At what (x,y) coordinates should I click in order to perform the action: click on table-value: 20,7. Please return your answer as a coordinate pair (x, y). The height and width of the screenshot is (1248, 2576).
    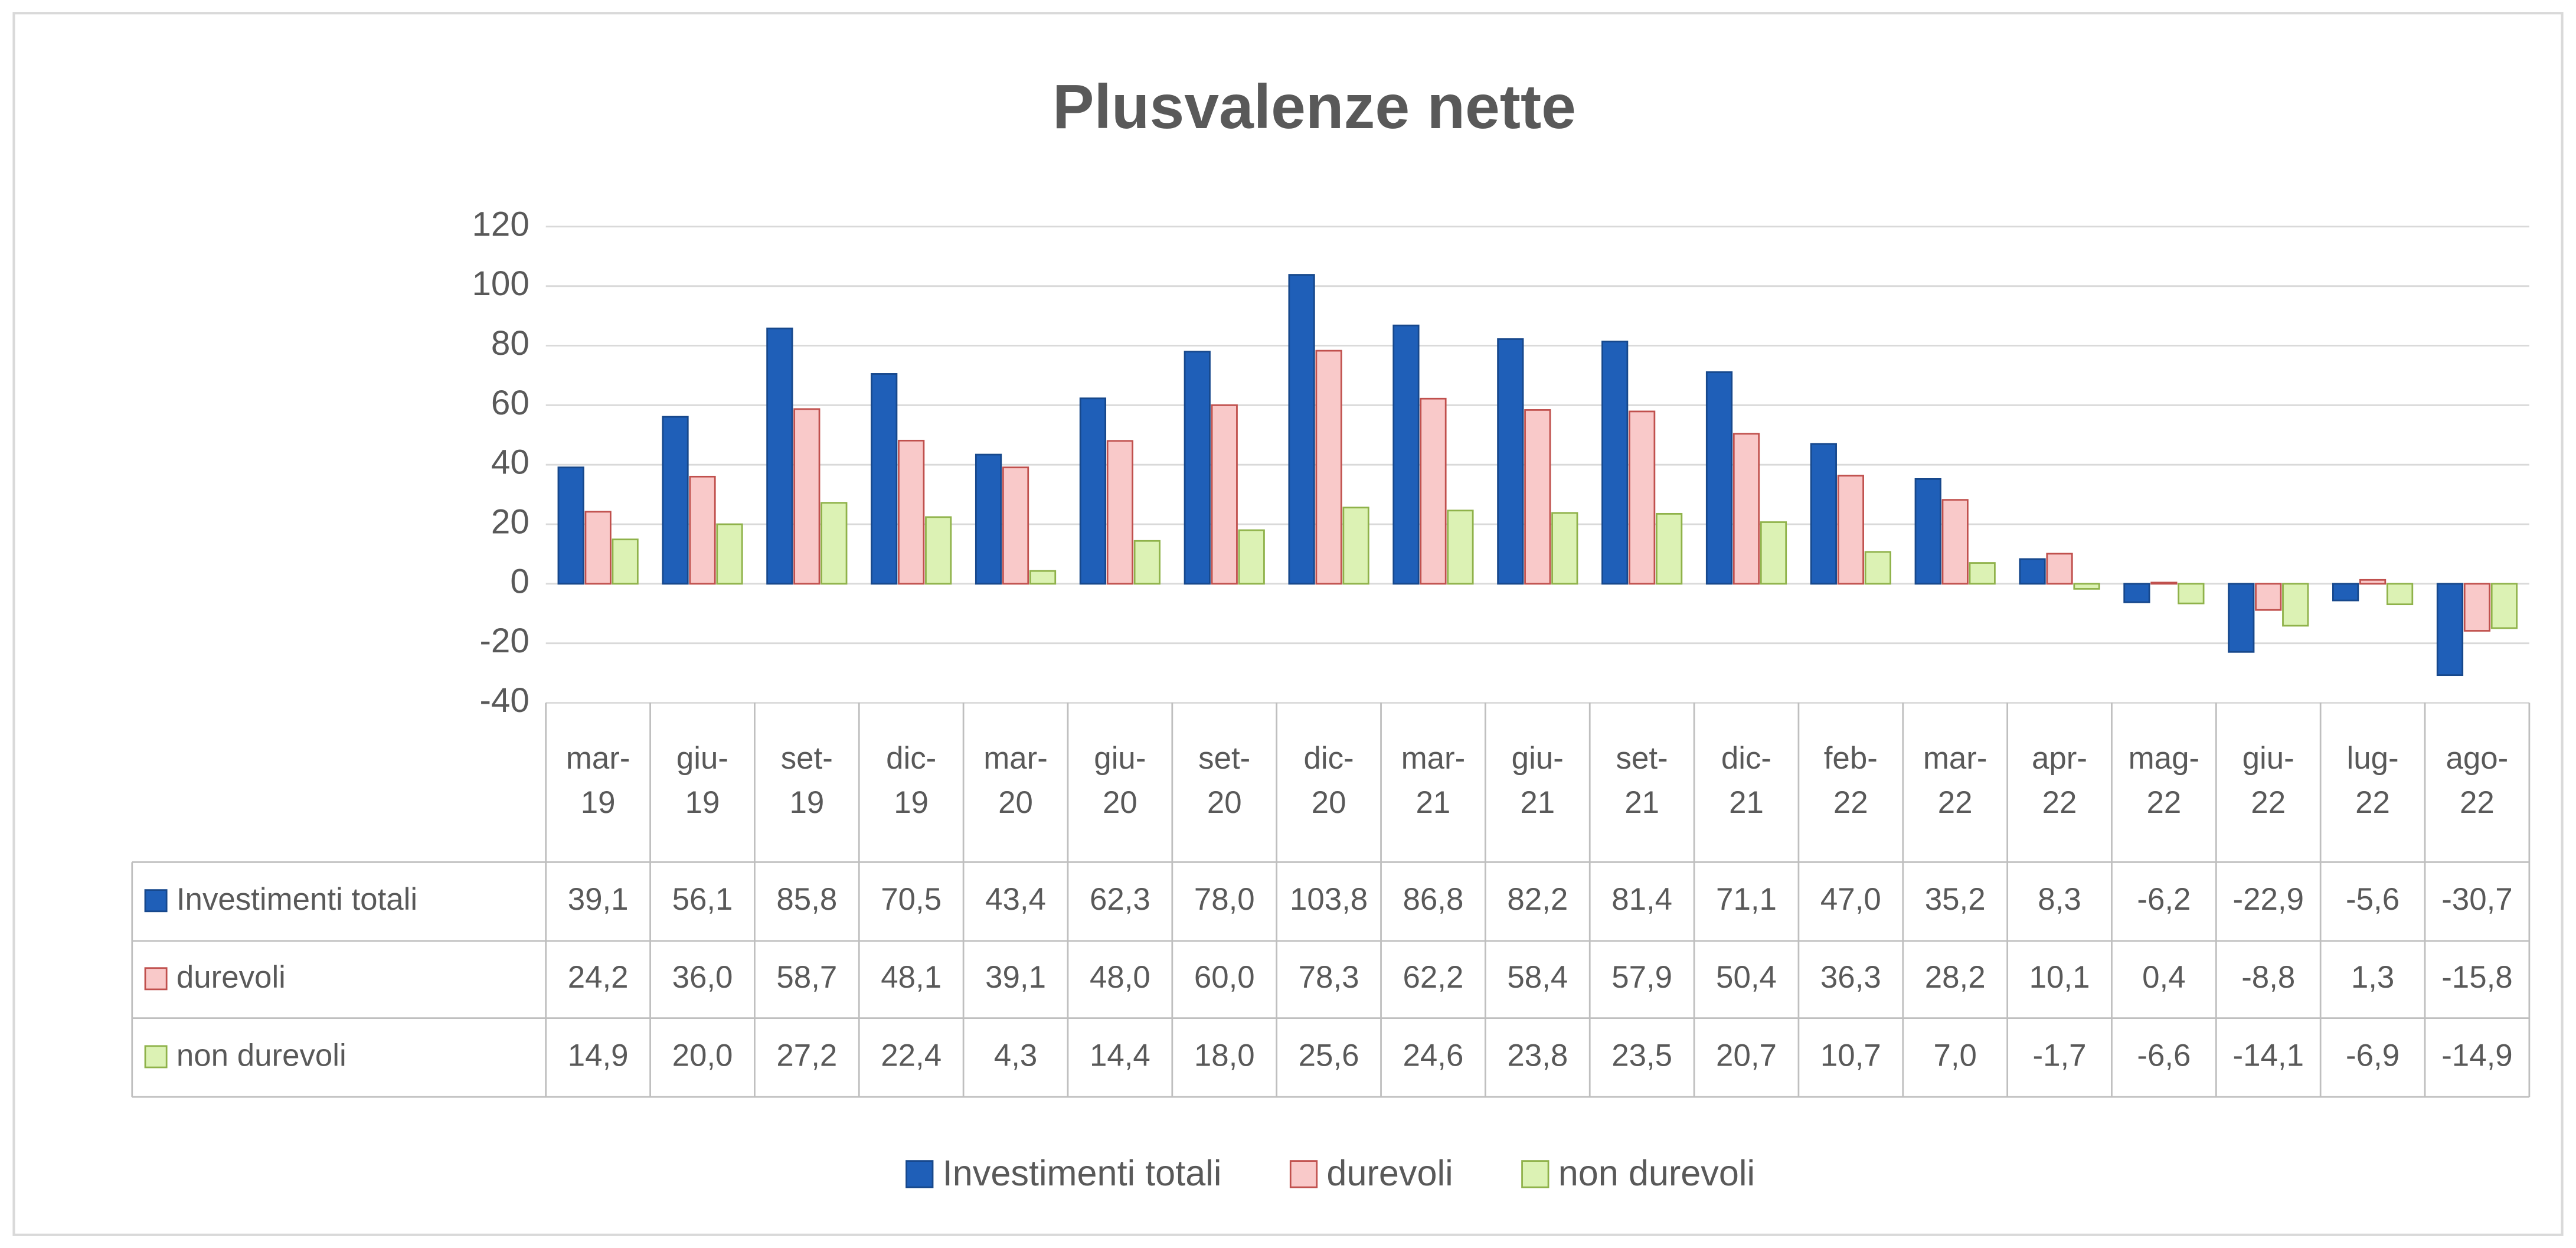
    Looking at the image, I should click on (1746, 1055).